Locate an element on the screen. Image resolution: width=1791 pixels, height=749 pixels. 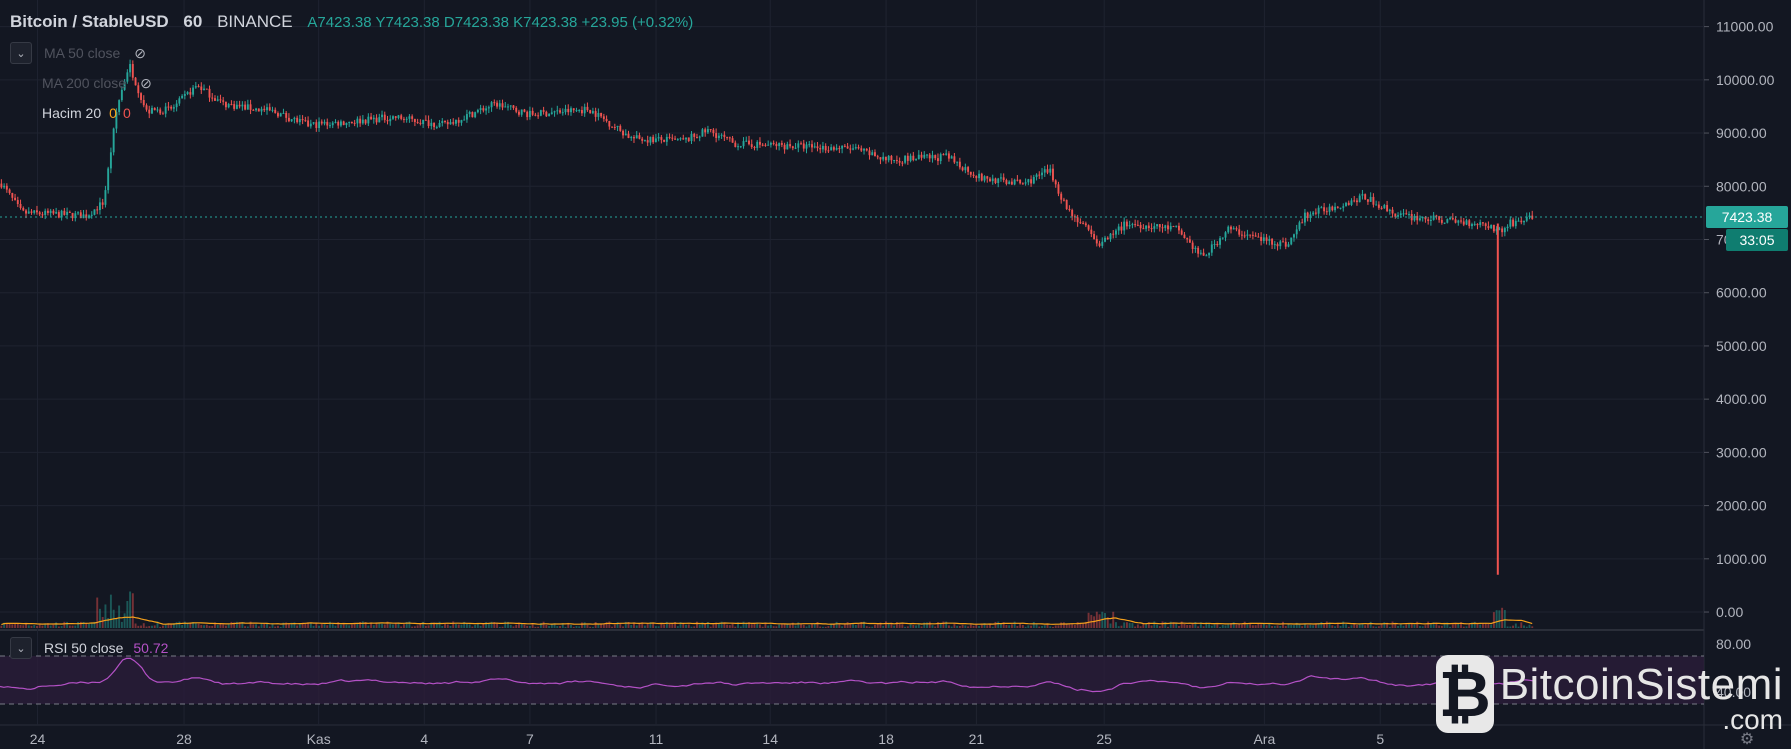
price-tick-label: 8000.00 is located at coordinates (1741, 186).